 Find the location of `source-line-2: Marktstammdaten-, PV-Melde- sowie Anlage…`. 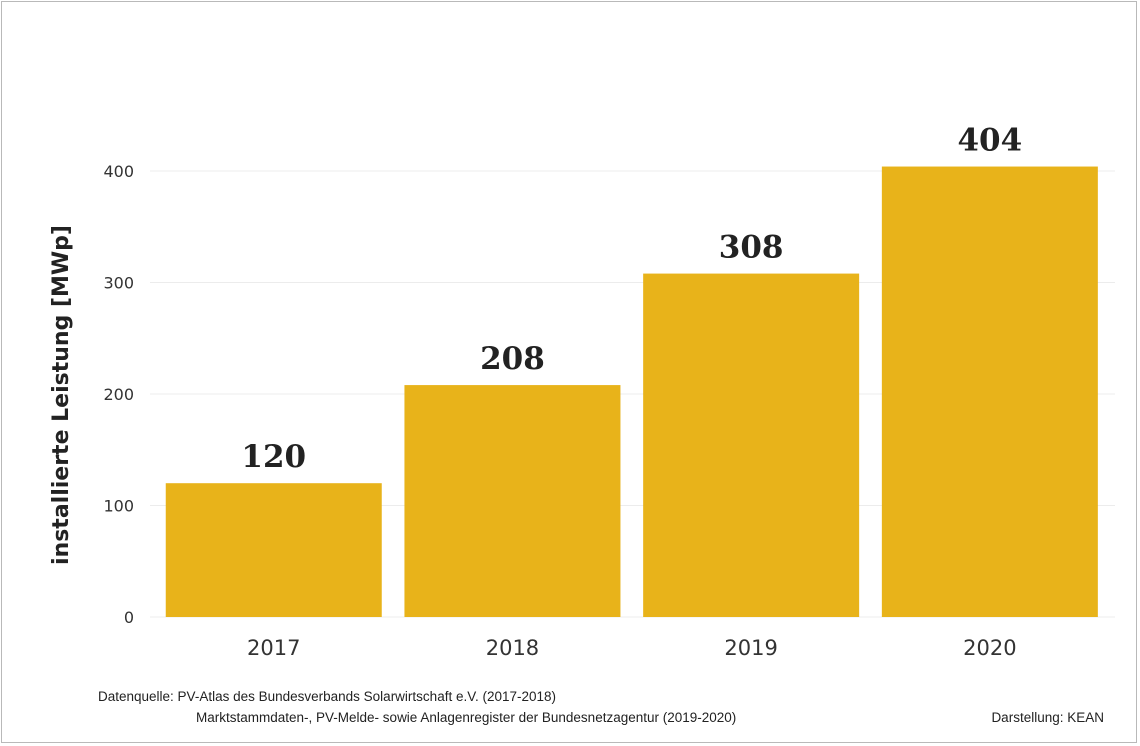

source-line-2: Marktstammdaten-, PV-Melde- sowie Anlage… is located at coordinates (466, 717).